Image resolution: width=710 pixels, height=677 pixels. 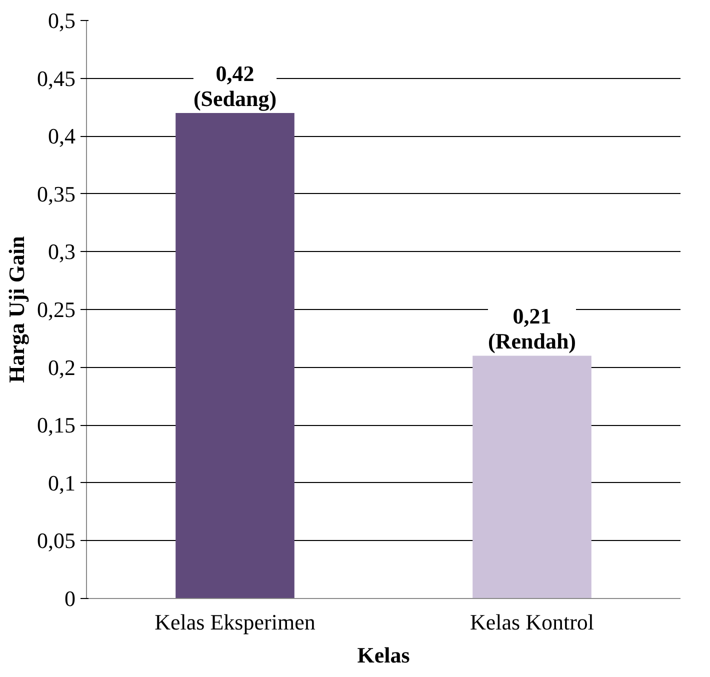 What do you see at coordinates (56, 541) in the screenshot?
I see `y-tick-label: 0,05` at bounding box center [56, 541].